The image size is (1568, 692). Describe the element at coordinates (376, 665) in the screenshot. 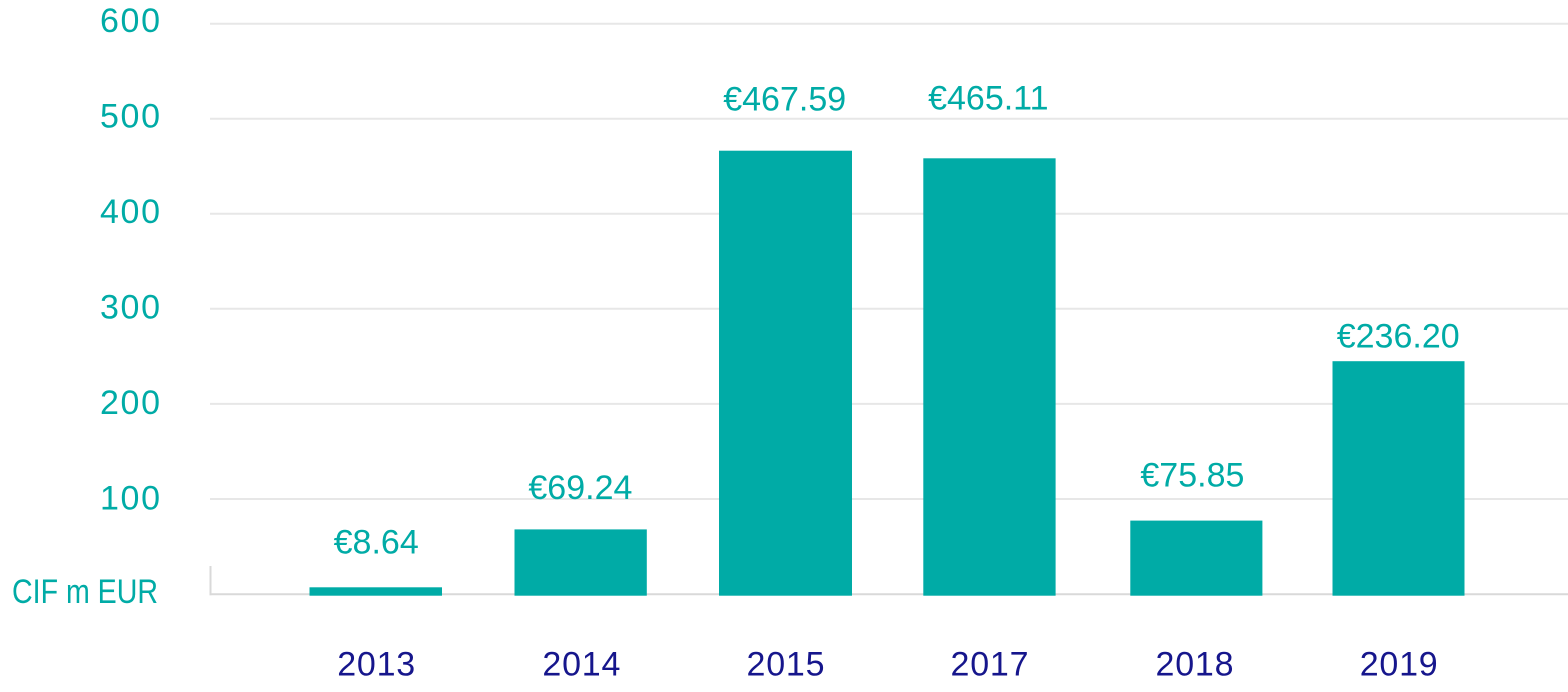

I see `svg-text: 2013` at that location.